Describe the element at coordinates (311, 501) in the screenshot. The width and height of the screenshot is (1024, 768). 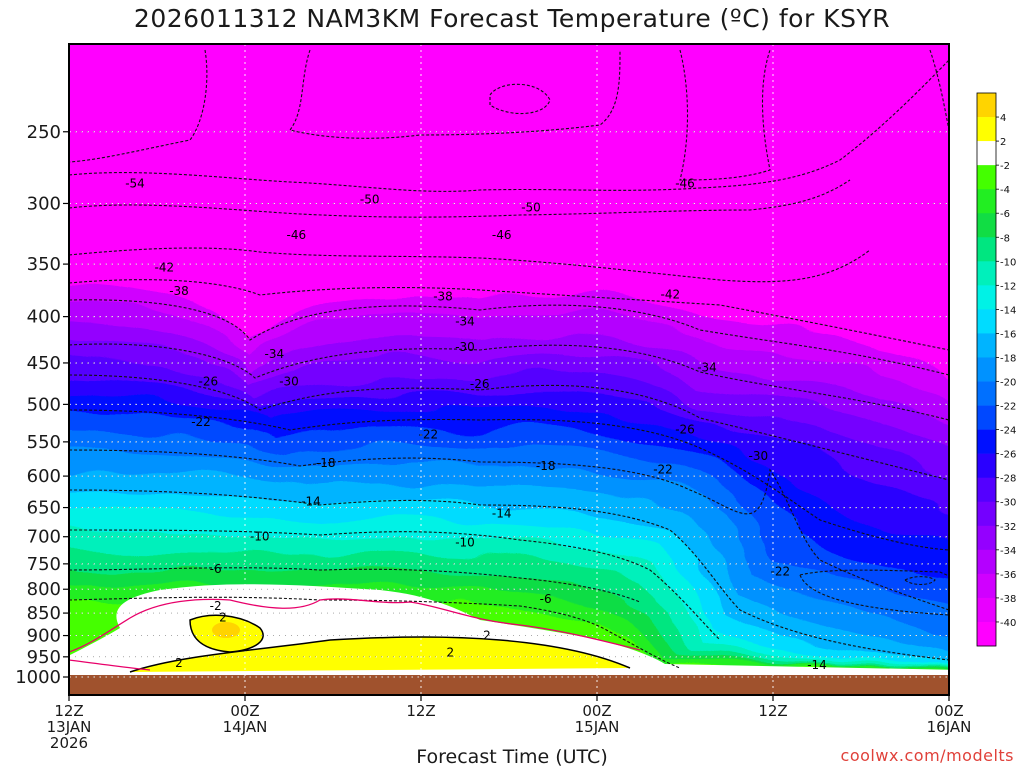
I see `contour-label-25: -14` at that location.